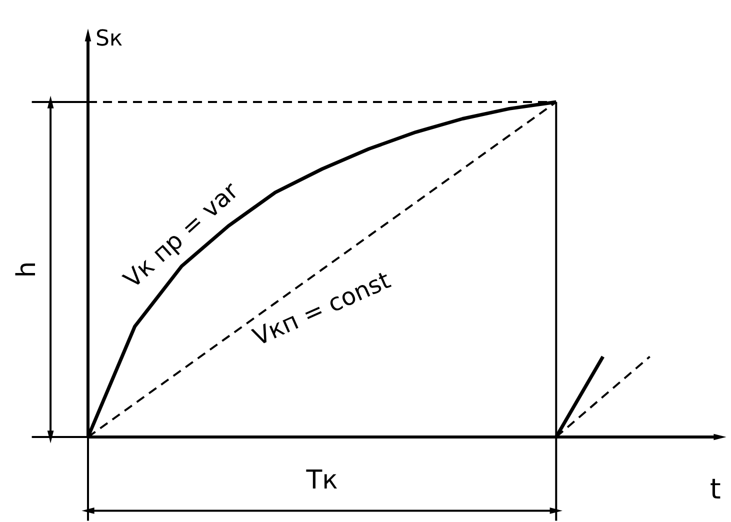 The width and height of the screenshot is (731, 522). What do you see at coordinates (109, 39) in the screenshot?
I see `y-axis-title: Sк` at bounding box center [109, 39].